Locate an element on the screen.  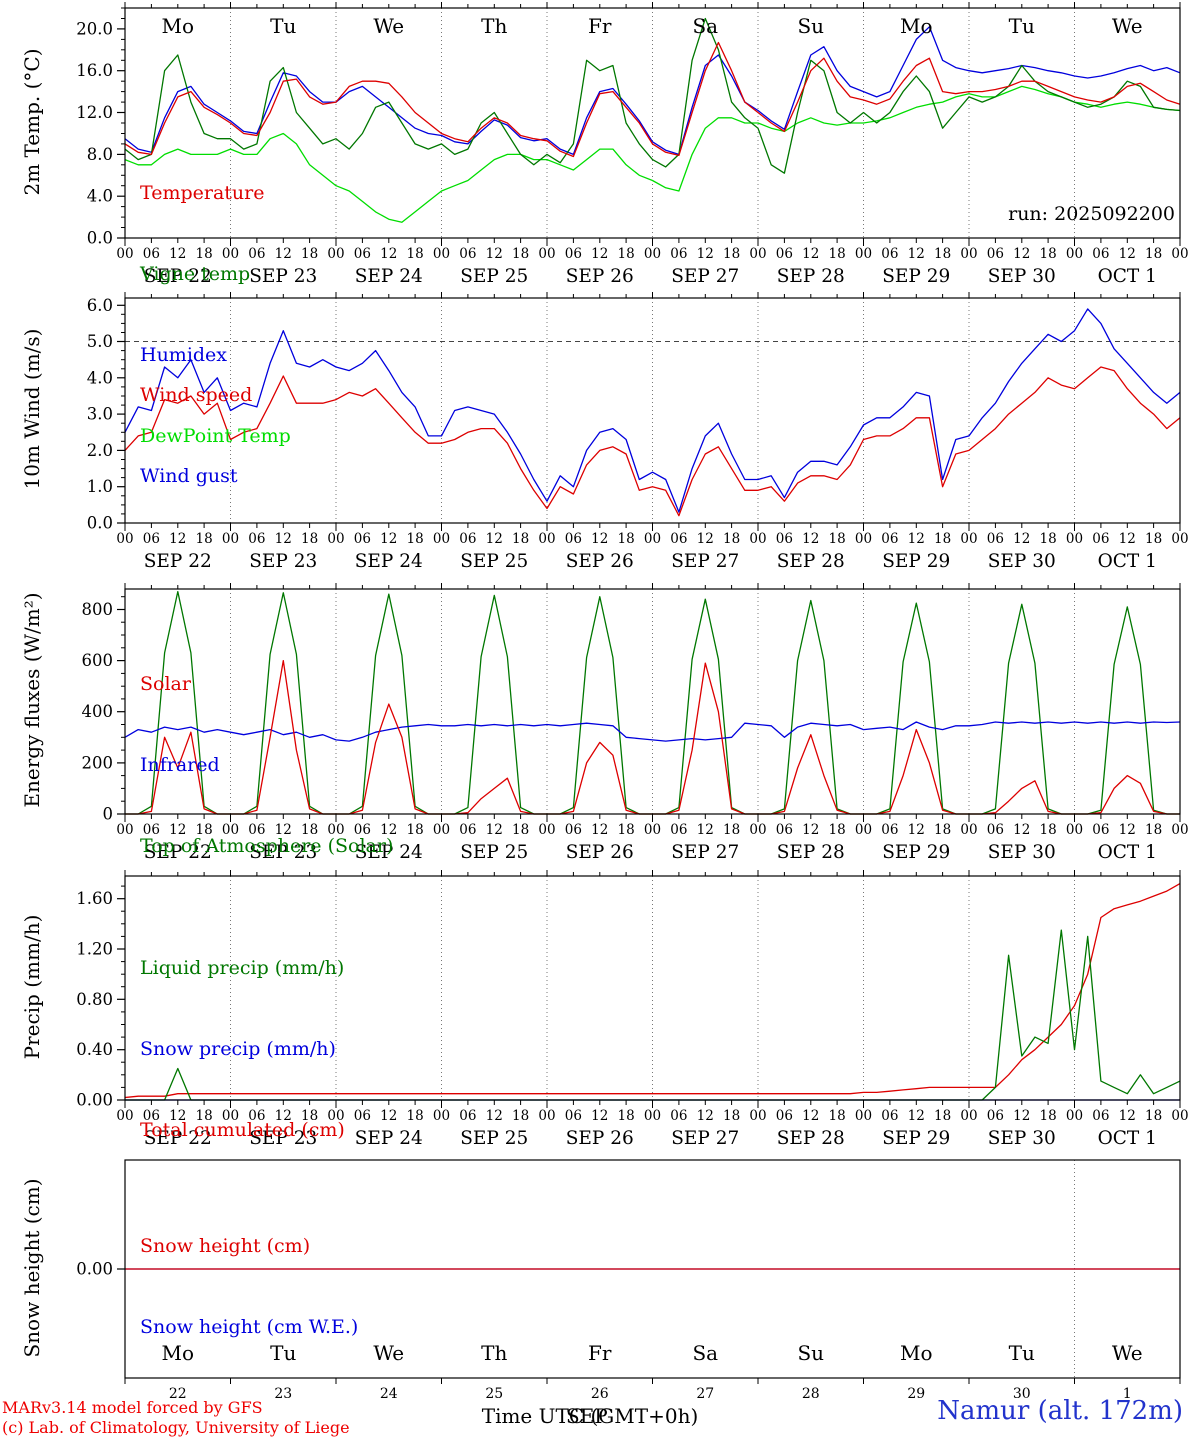
legend-wind-gust: Wind gust is located at coordinates (189, 476).